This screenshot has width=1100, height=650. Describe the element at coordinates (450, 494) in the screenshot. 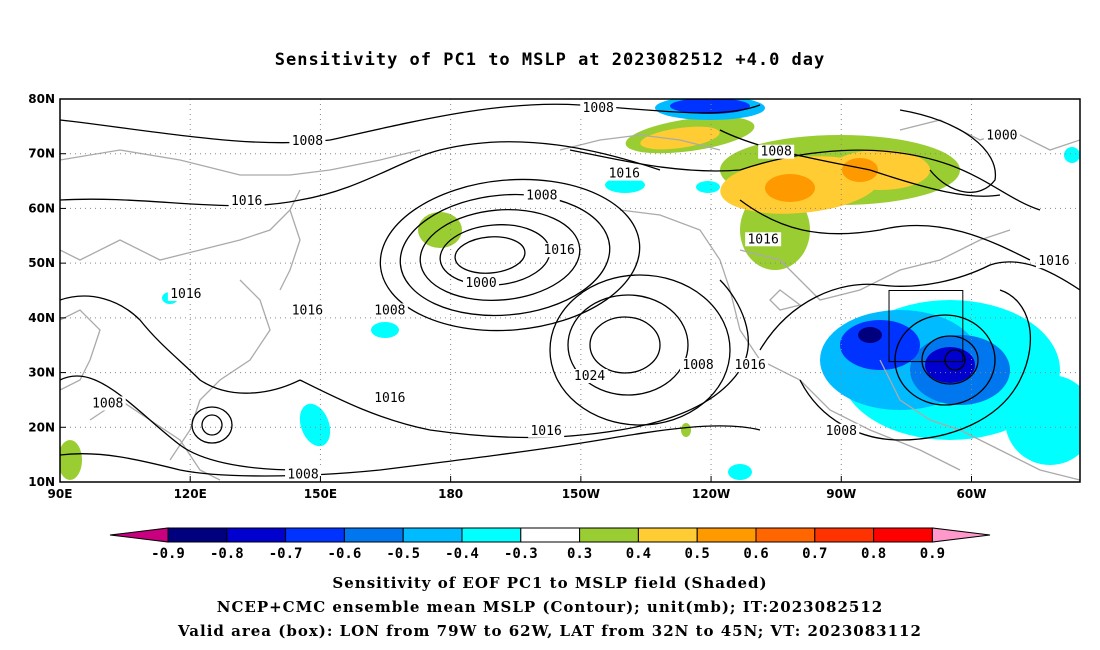

I see `x-tick-label: 180` at that location.